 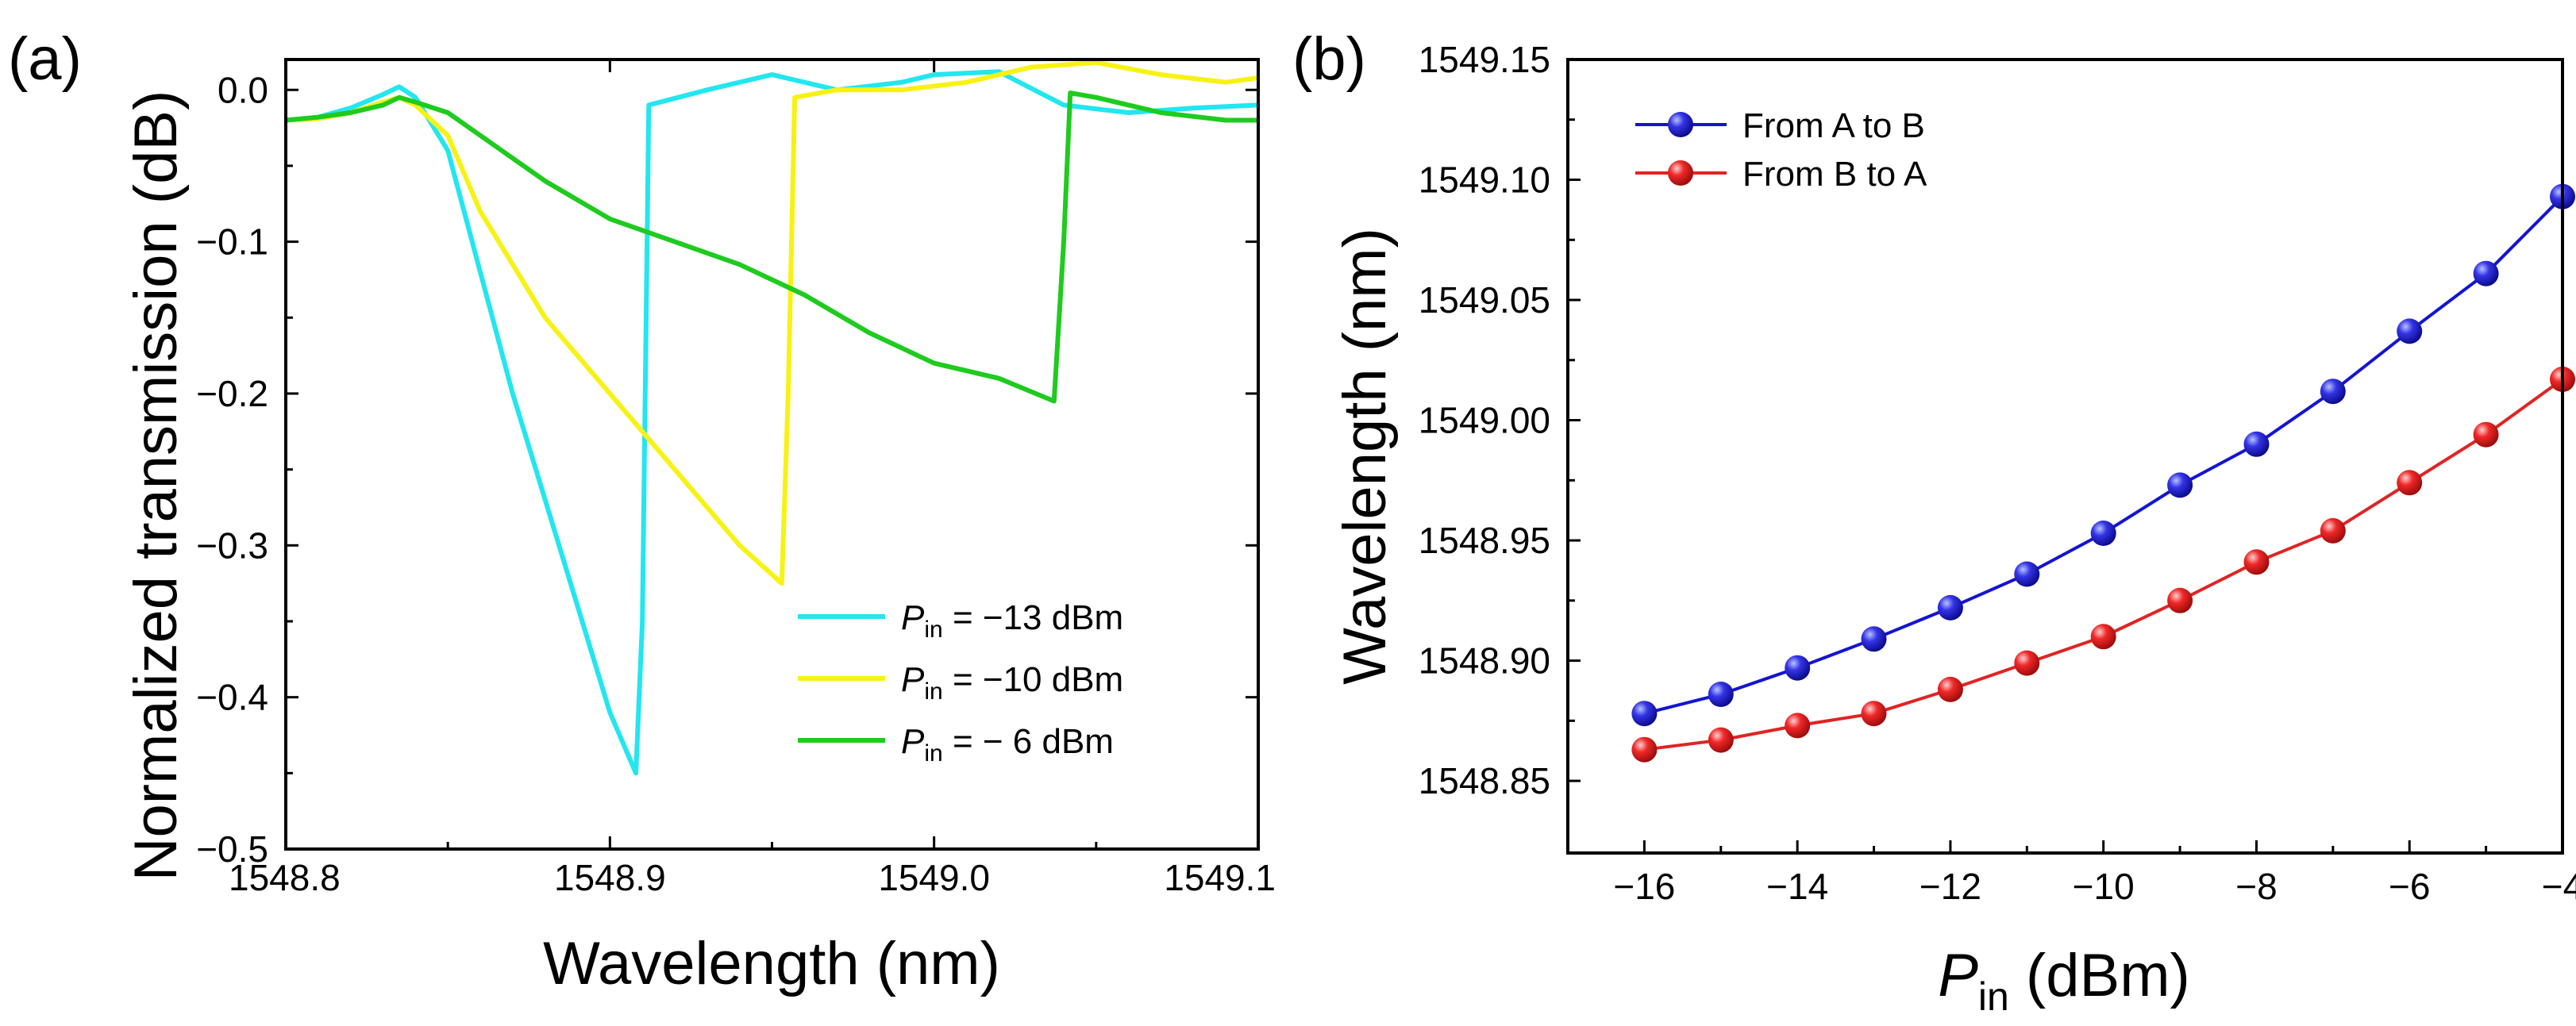 I want to click on panel-b-y-tick-label: 1548.95, so click(x=1484, y=540).